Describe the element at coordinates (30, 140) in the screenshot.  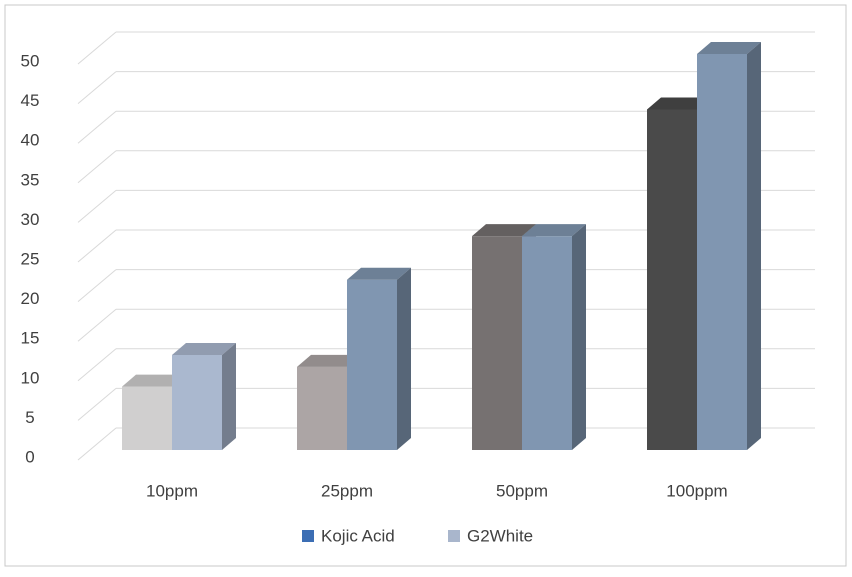
I see `y-tick-label: 40` at that location.